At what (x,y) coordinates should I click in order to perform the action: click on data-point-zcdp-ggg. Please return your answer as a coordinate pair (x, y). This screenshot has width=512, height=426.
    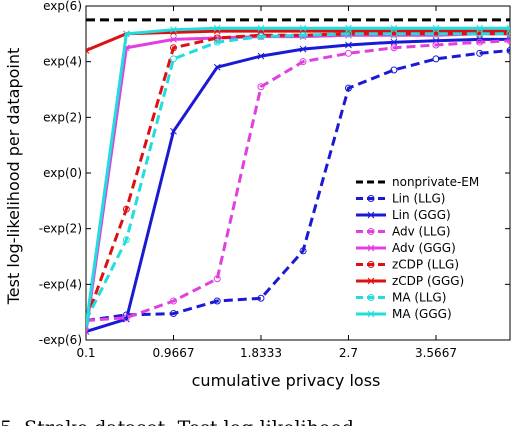
    Looking at the image, I should click on (88, 50).